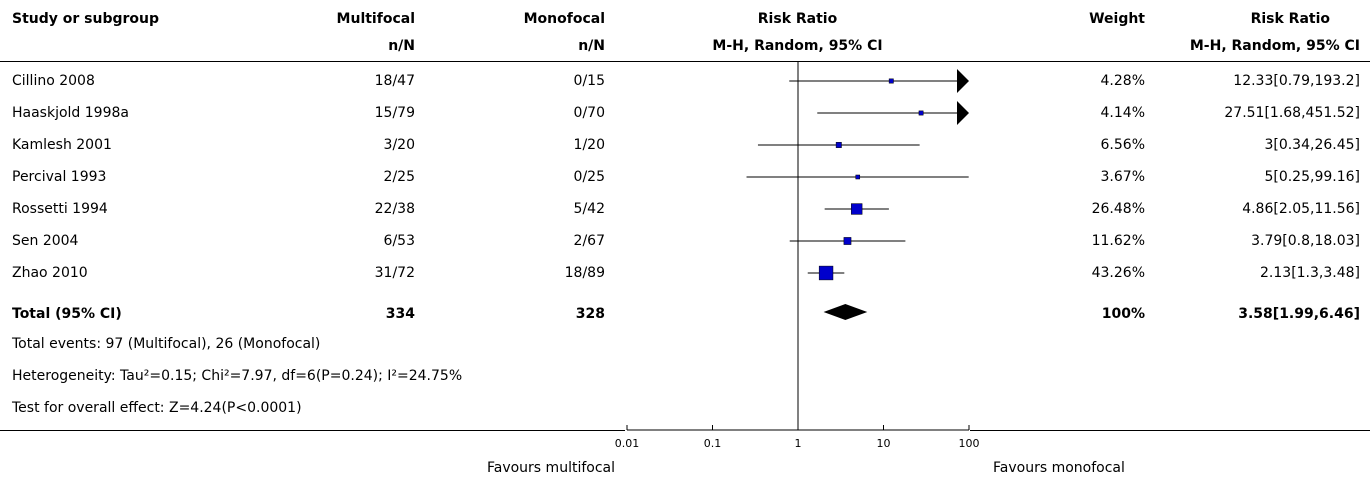  I want to click on study-rr: 4.86[2.05,11.56], so click(1301, 209).